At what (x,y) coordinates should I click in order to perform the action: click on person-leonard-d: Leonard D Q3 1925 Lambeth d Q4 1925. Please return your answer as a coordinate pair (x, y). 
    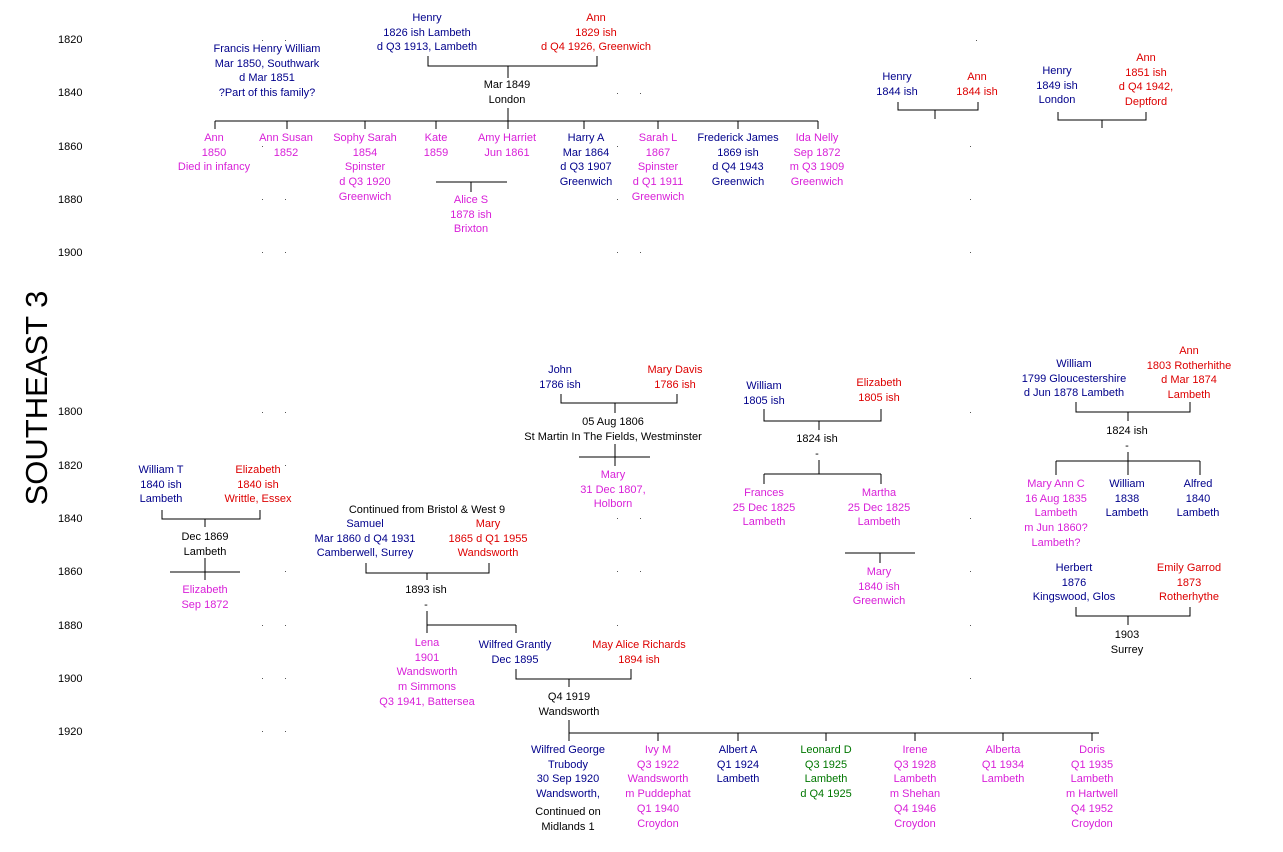
    Looking at the image, I should click on (826, 772).